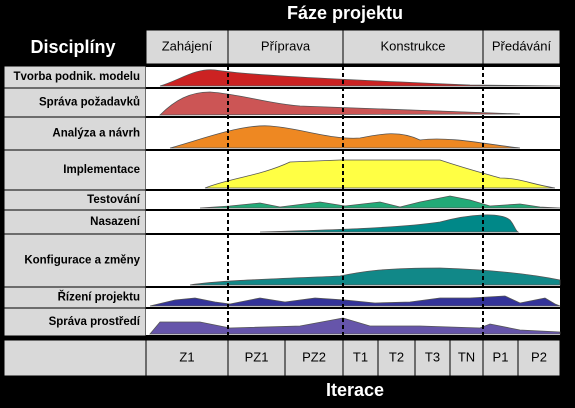  I want to click on discipline-label: Testování, so click(114, 200).